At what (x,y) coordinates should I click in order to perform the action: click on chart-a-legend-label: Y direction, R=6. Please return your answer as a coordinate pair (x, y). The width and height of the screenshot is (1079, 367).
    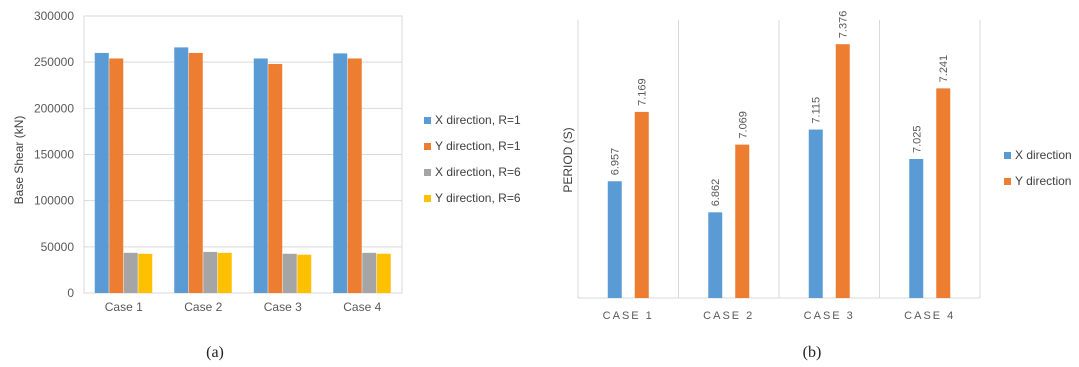
    Looking at the image, I should click on (478, 198).